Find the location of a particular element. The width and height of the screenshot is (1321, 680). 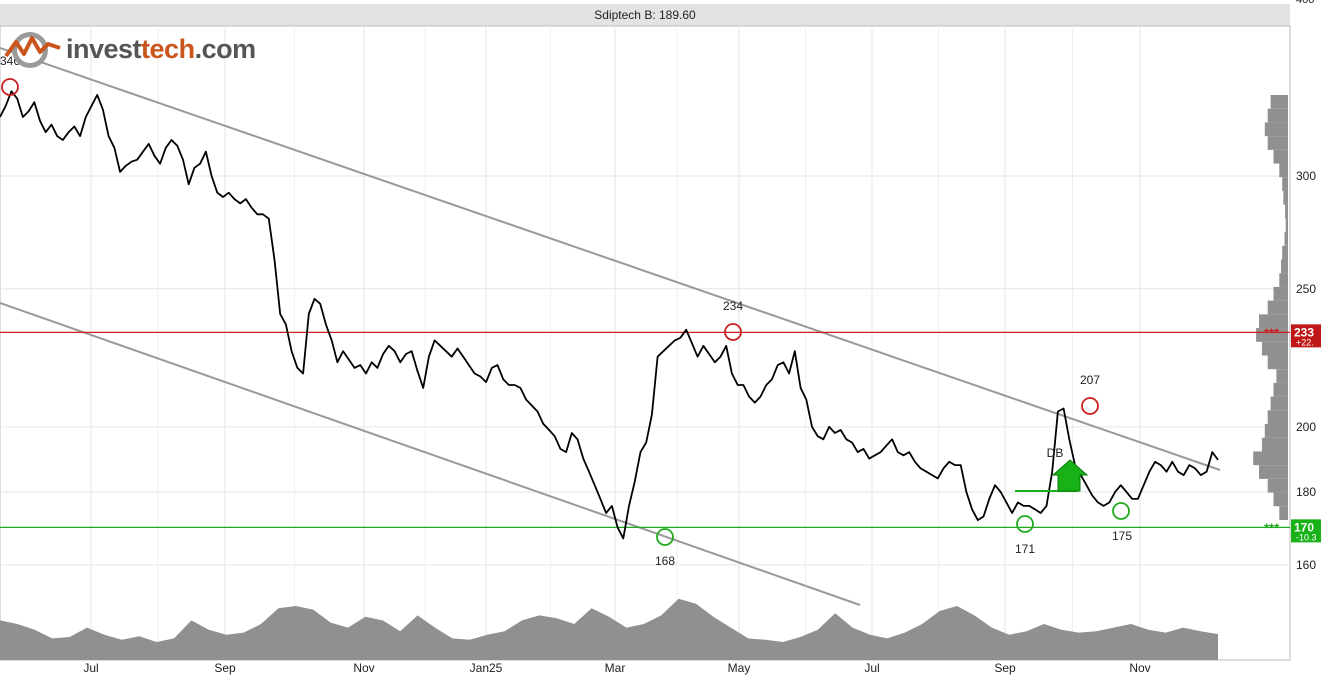

volume-area is located at coordinates (609, 629).